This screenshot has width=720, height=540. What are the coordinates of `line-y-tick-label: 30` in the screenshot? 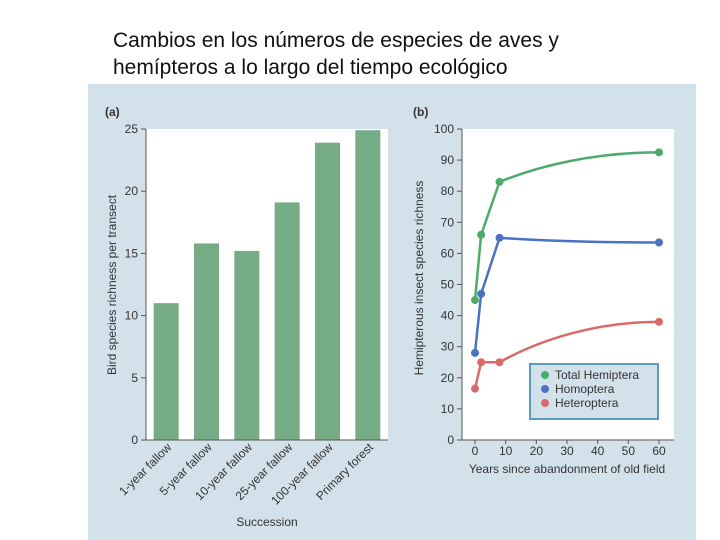 It's located at (448, 347).